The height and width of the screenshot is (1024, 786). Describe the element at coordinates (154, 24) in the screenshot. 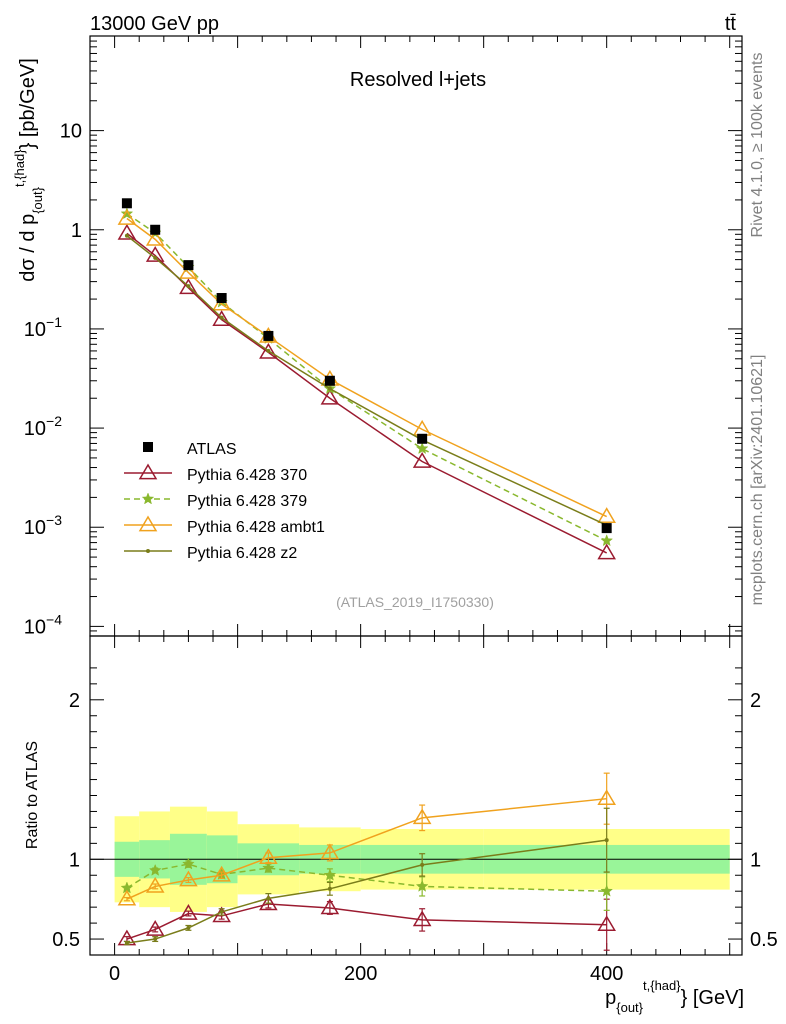

I see `energy-label: 13000 GeV pp` at that location.